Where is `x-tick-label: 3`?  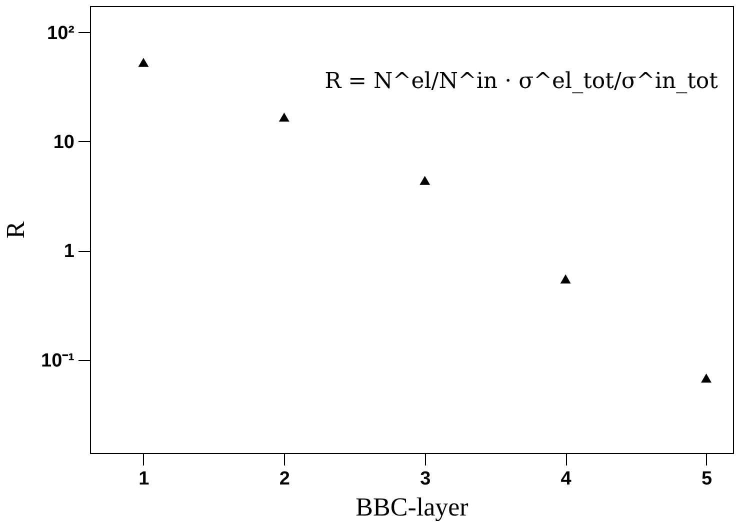
x-tick-label: 3 is located at coordinates (425, 479).